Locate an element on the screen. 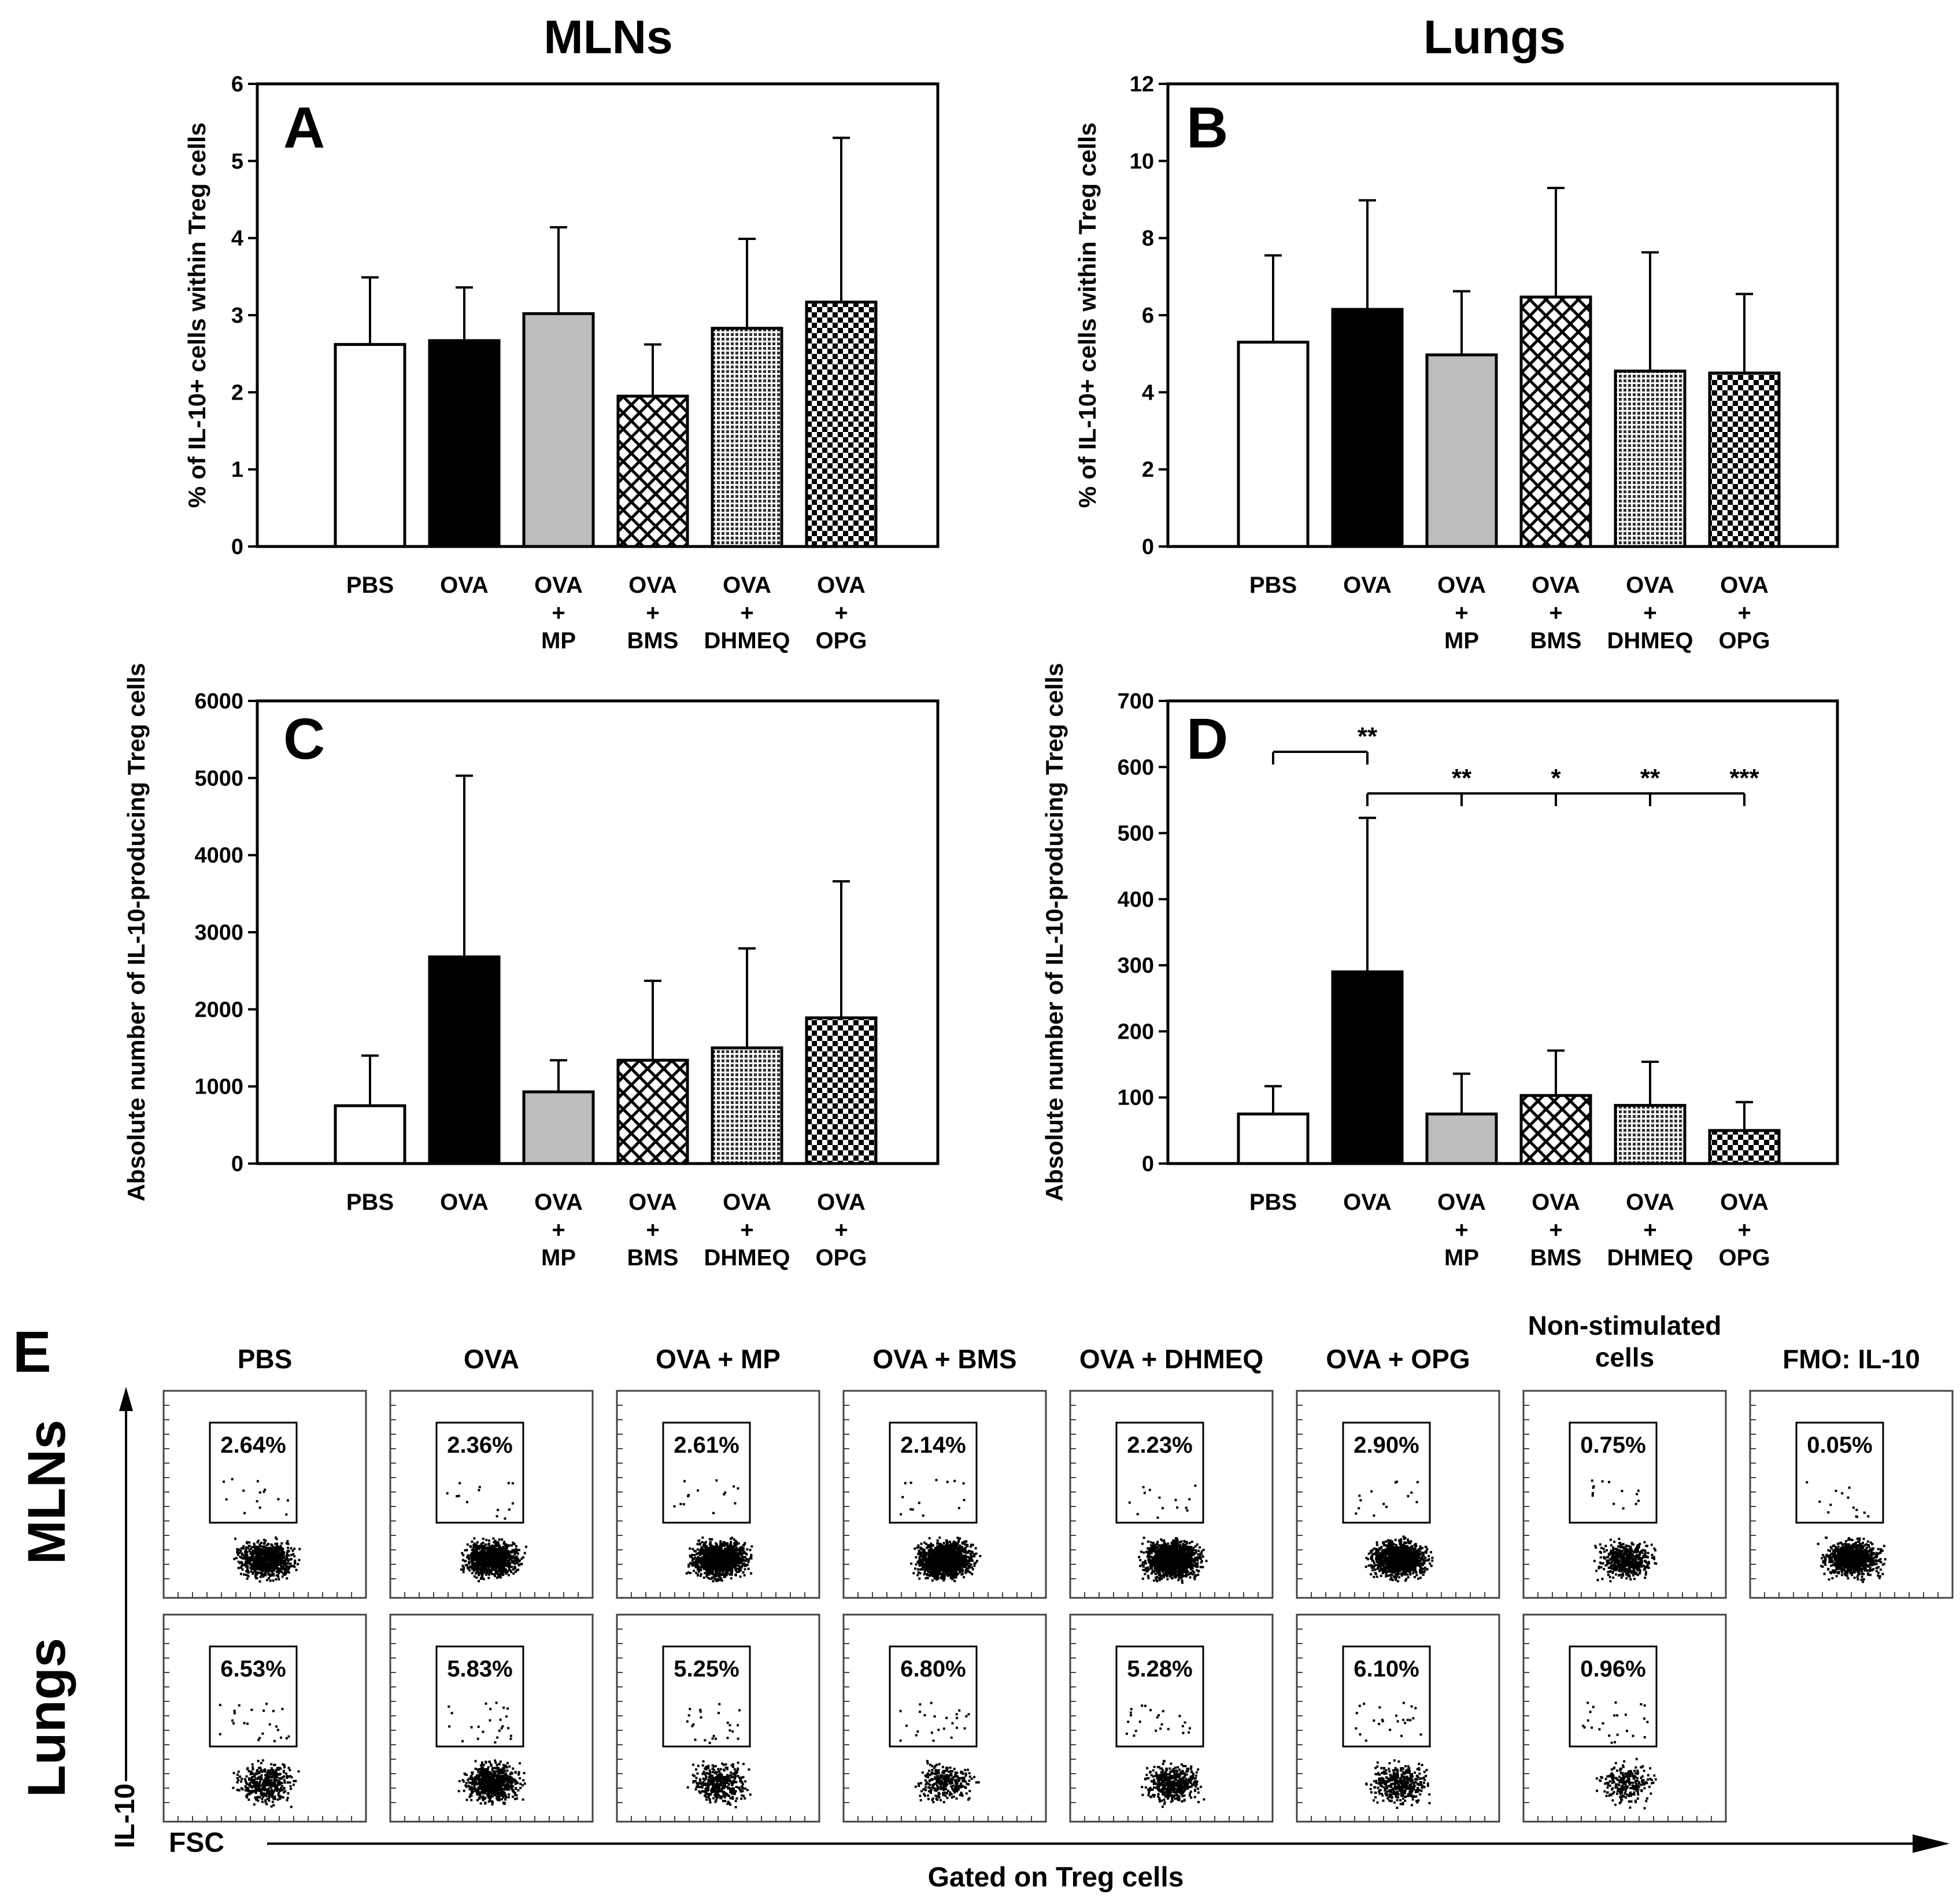 This screenshot has width=1960, height=1898. gate-percentage: 2.61% is located at coordinates (706, 1445).